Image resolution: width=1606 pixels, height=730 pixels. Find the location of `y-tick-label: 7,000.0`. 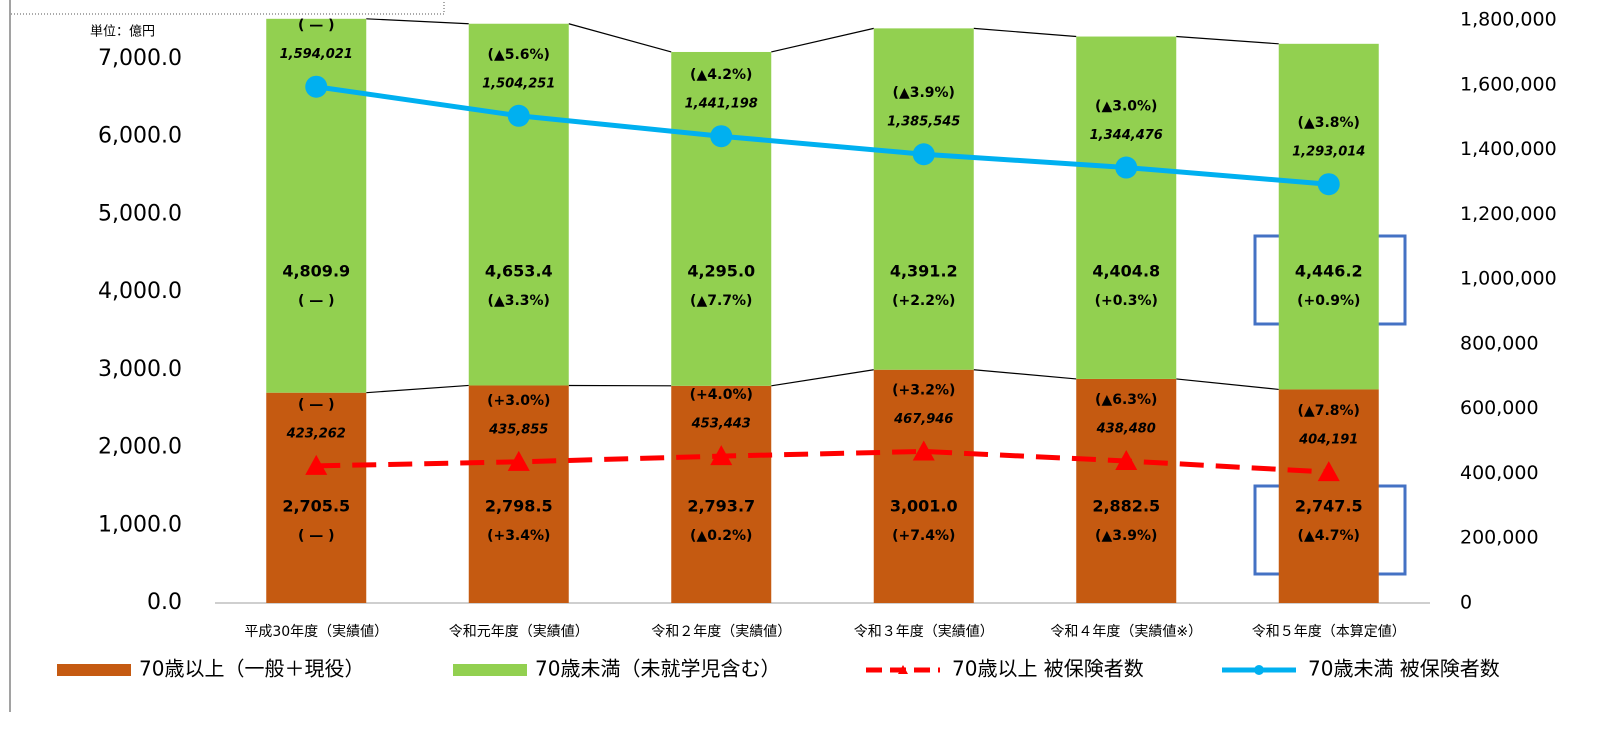

y-tick-label: 7,000.0 is located at coordinates (140, 58).